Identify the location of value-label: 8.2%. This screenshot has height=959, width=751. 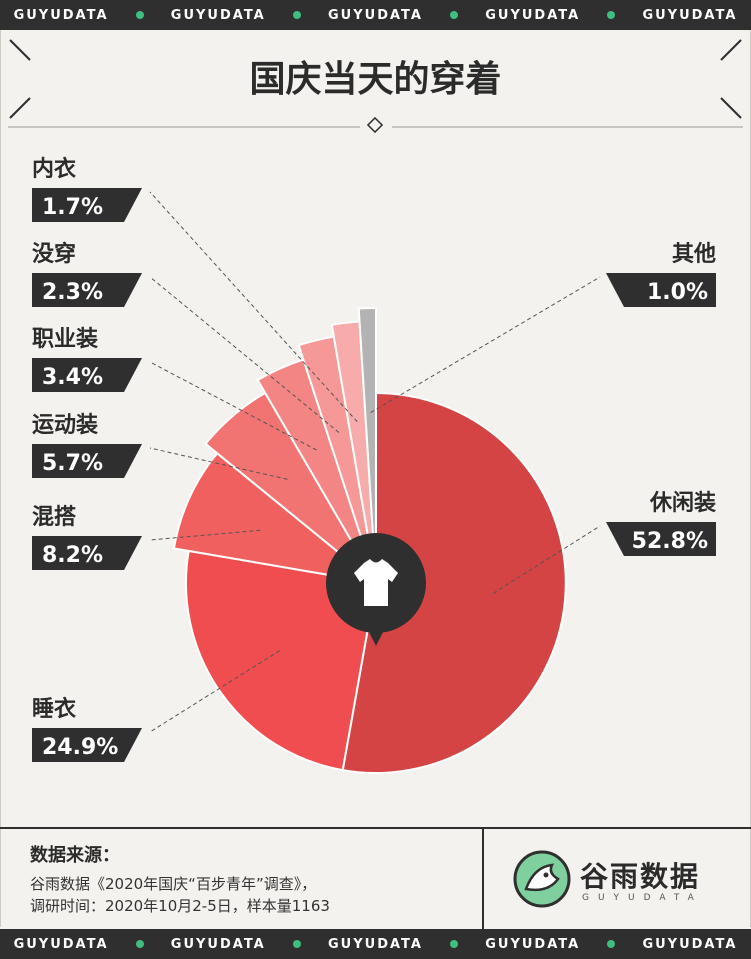
(72, 555).